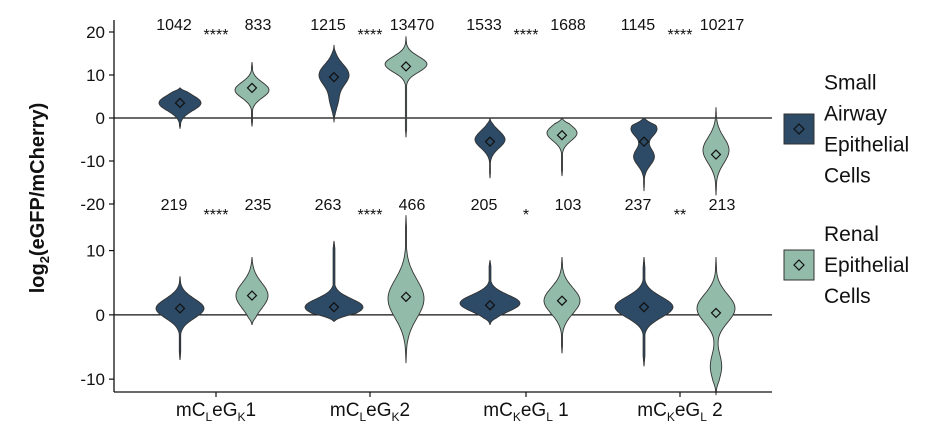  I want to click on significance-label: *, so click(526, 215).